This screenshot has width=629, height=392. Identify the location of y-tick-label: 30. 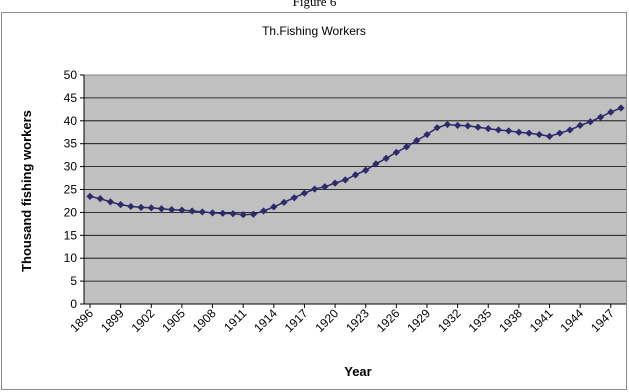
(71, 167).